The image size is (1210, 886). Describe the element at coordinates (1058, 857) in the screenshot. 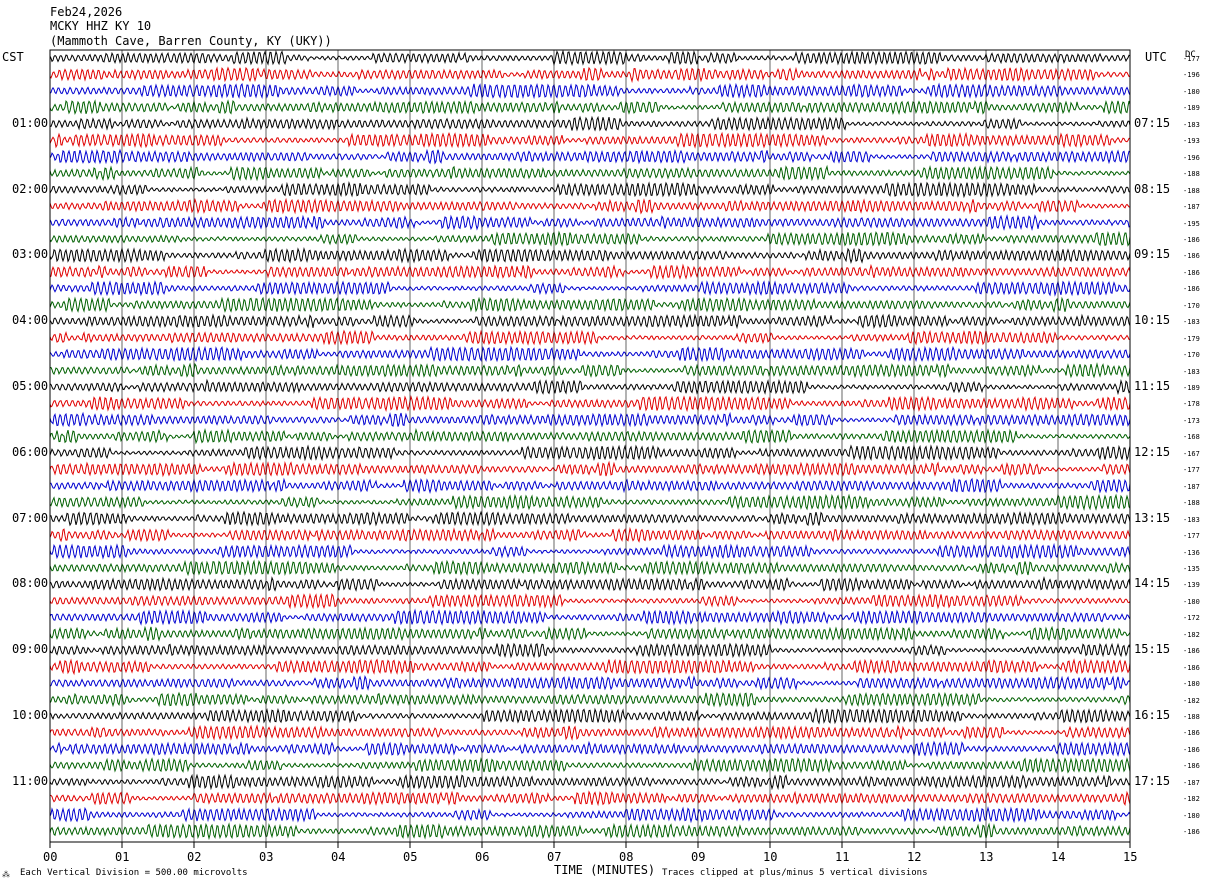

I see `x-tick-label: 14` at that location.